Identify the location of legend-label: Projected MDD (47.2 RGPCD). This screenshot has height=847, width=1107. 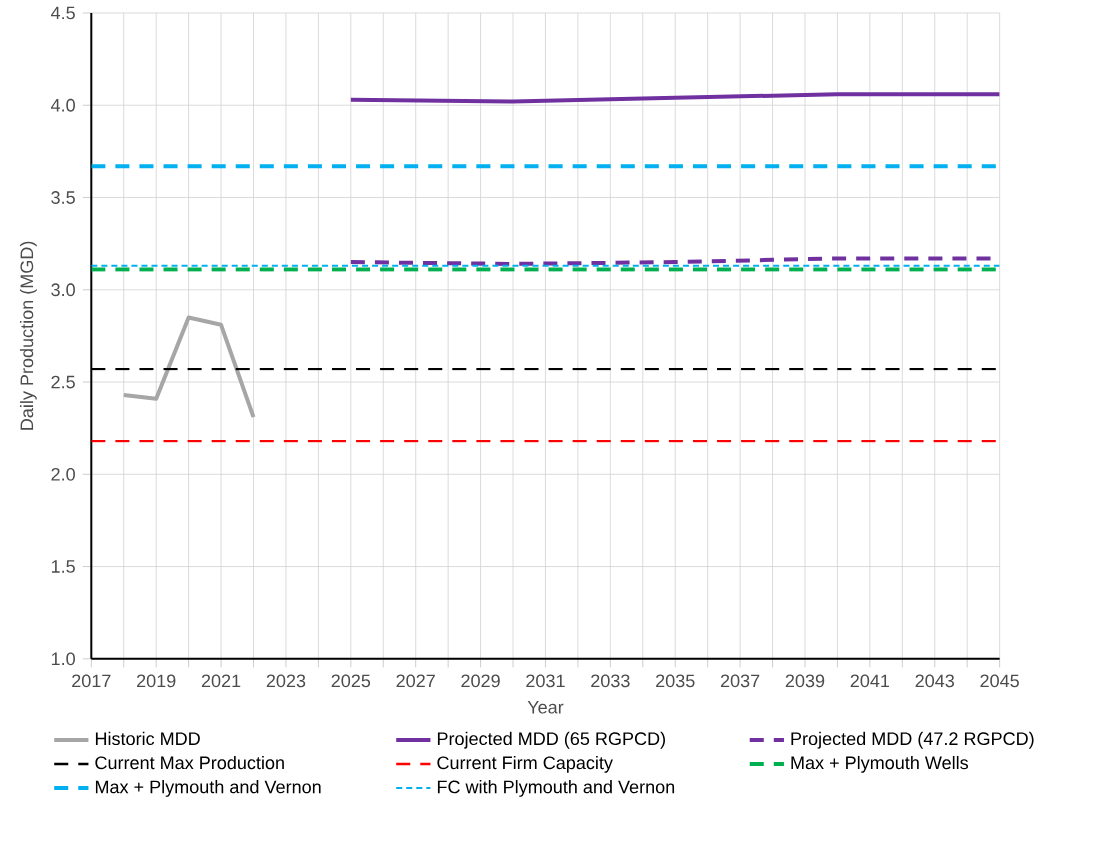
(912, 740).